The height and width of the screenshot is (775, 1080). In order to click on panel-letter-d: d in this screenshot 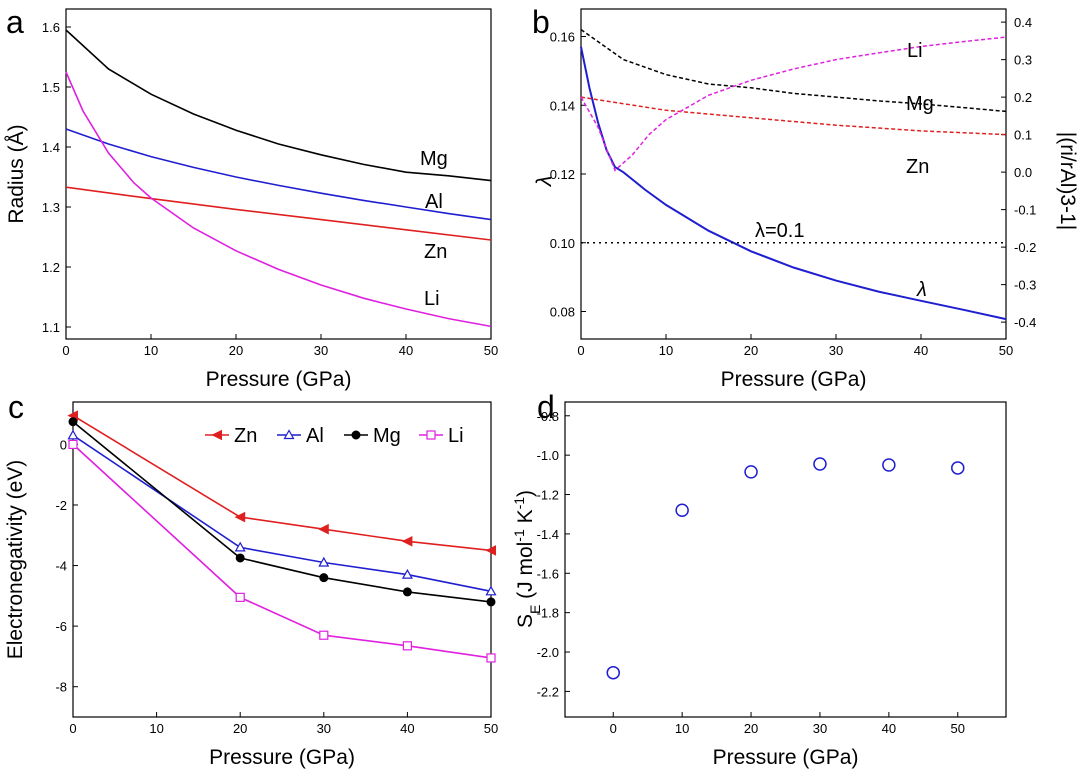, I will do `click(546, 407)`.